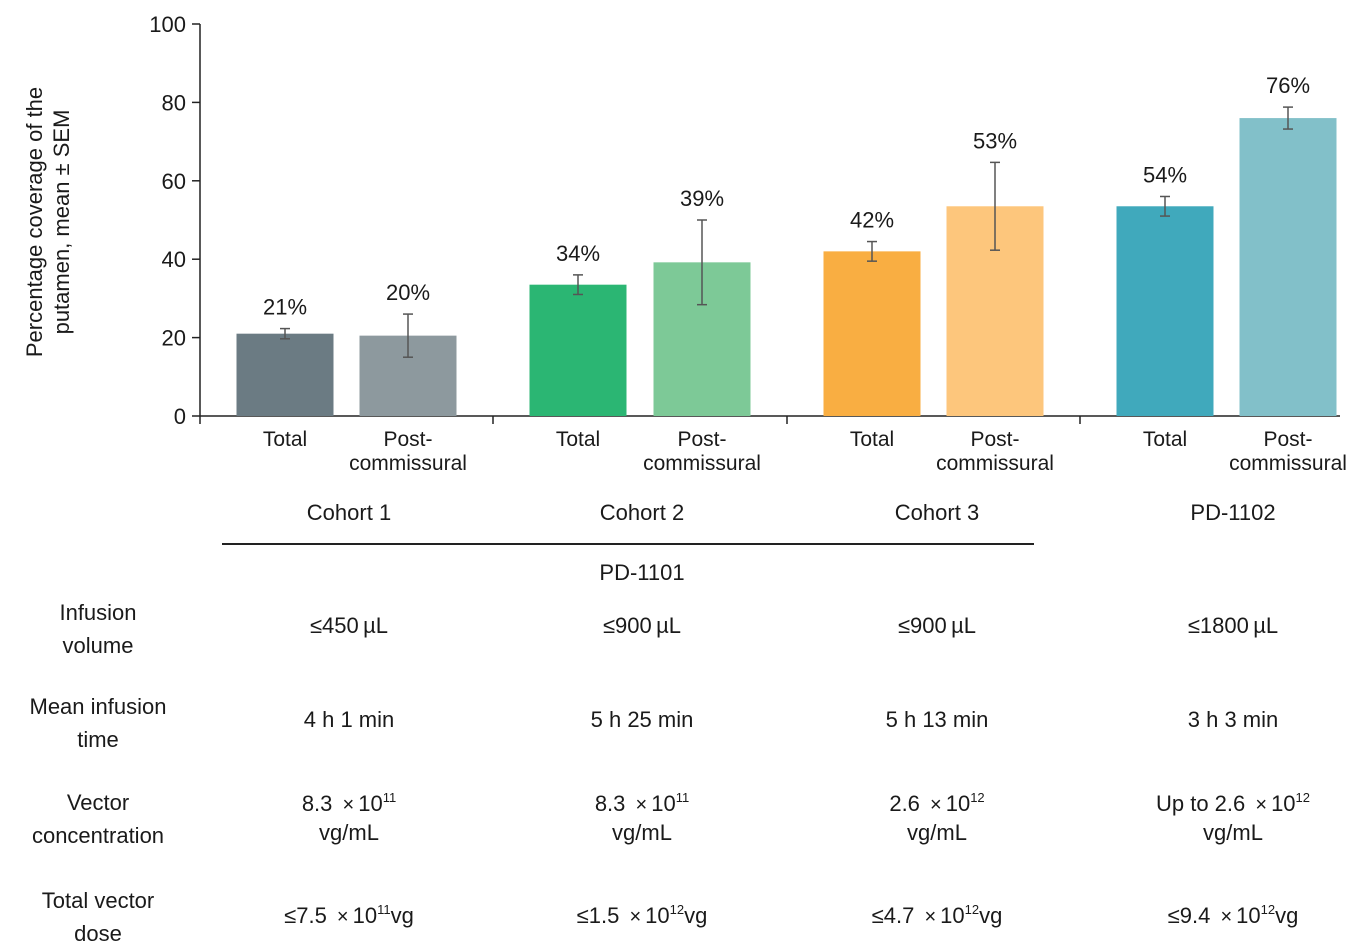  I want to click on table-cell: ≤4.7 × 1012vg, so click(937, 915).